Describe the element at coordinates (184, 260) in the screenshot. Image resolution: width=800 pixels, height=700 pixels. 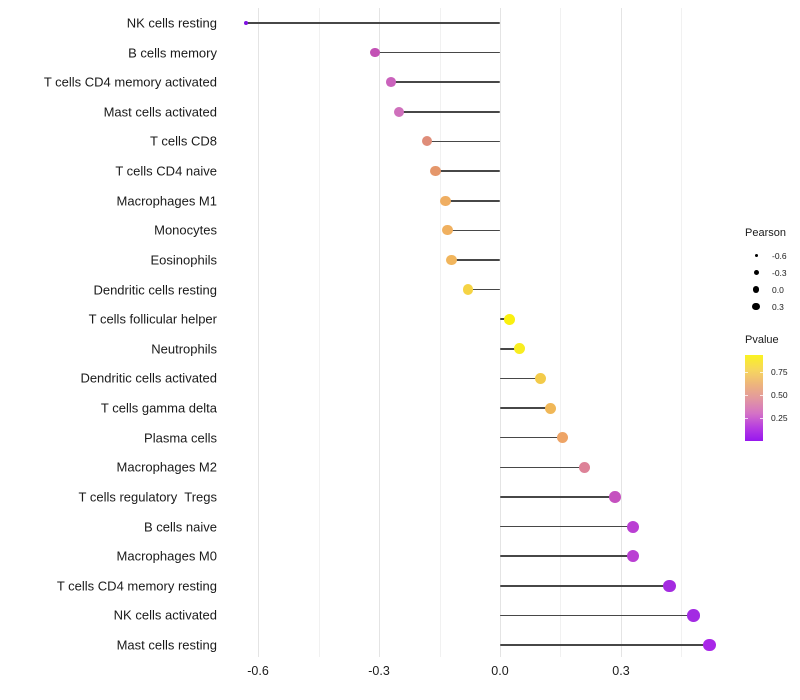
I see `category-label: Eosinophils` at that location.